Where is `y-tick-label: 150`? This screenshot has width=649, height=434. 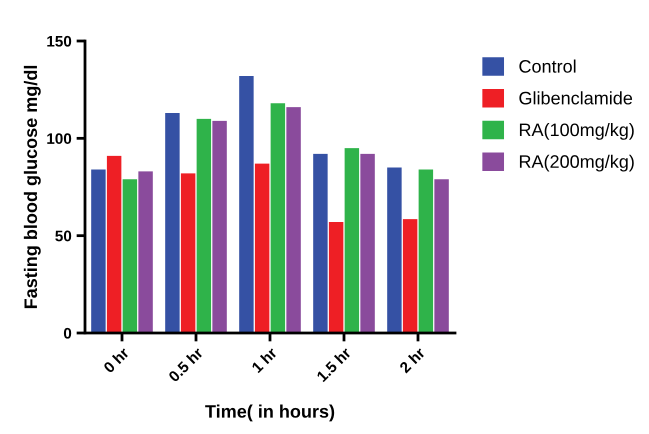
y-tick-label: 150 is located at coordinates (59, 41).